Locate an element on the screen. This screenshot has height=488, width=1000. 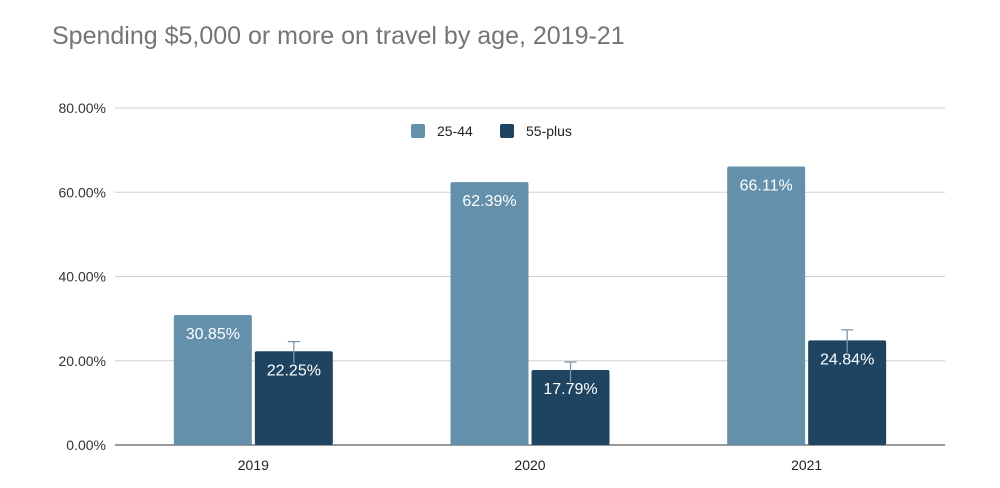
x-tick-label: 2021 is located at coordinates (806, 465).